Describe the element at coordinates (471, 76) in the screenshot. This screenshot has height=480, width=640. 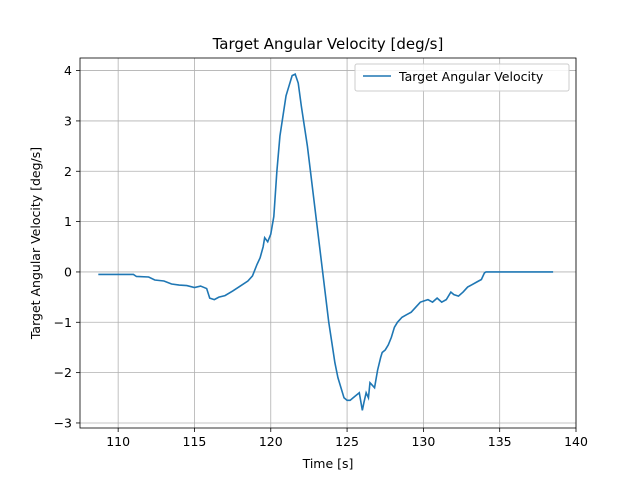
I see `legend-label: Target Angular Velocity` at that location.